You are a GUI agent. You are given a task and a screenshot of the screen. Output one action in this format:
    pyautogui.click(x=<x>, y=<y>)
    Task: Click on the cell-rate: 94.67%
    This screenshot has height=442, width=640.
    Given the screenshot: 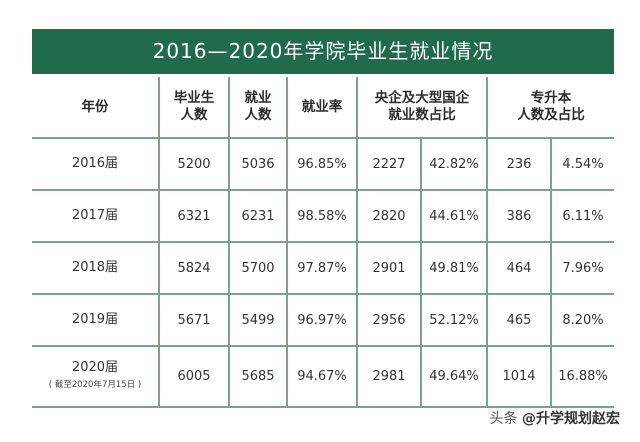 What is the action you would take?
    pyautogui.click(x=323, y=377)
    